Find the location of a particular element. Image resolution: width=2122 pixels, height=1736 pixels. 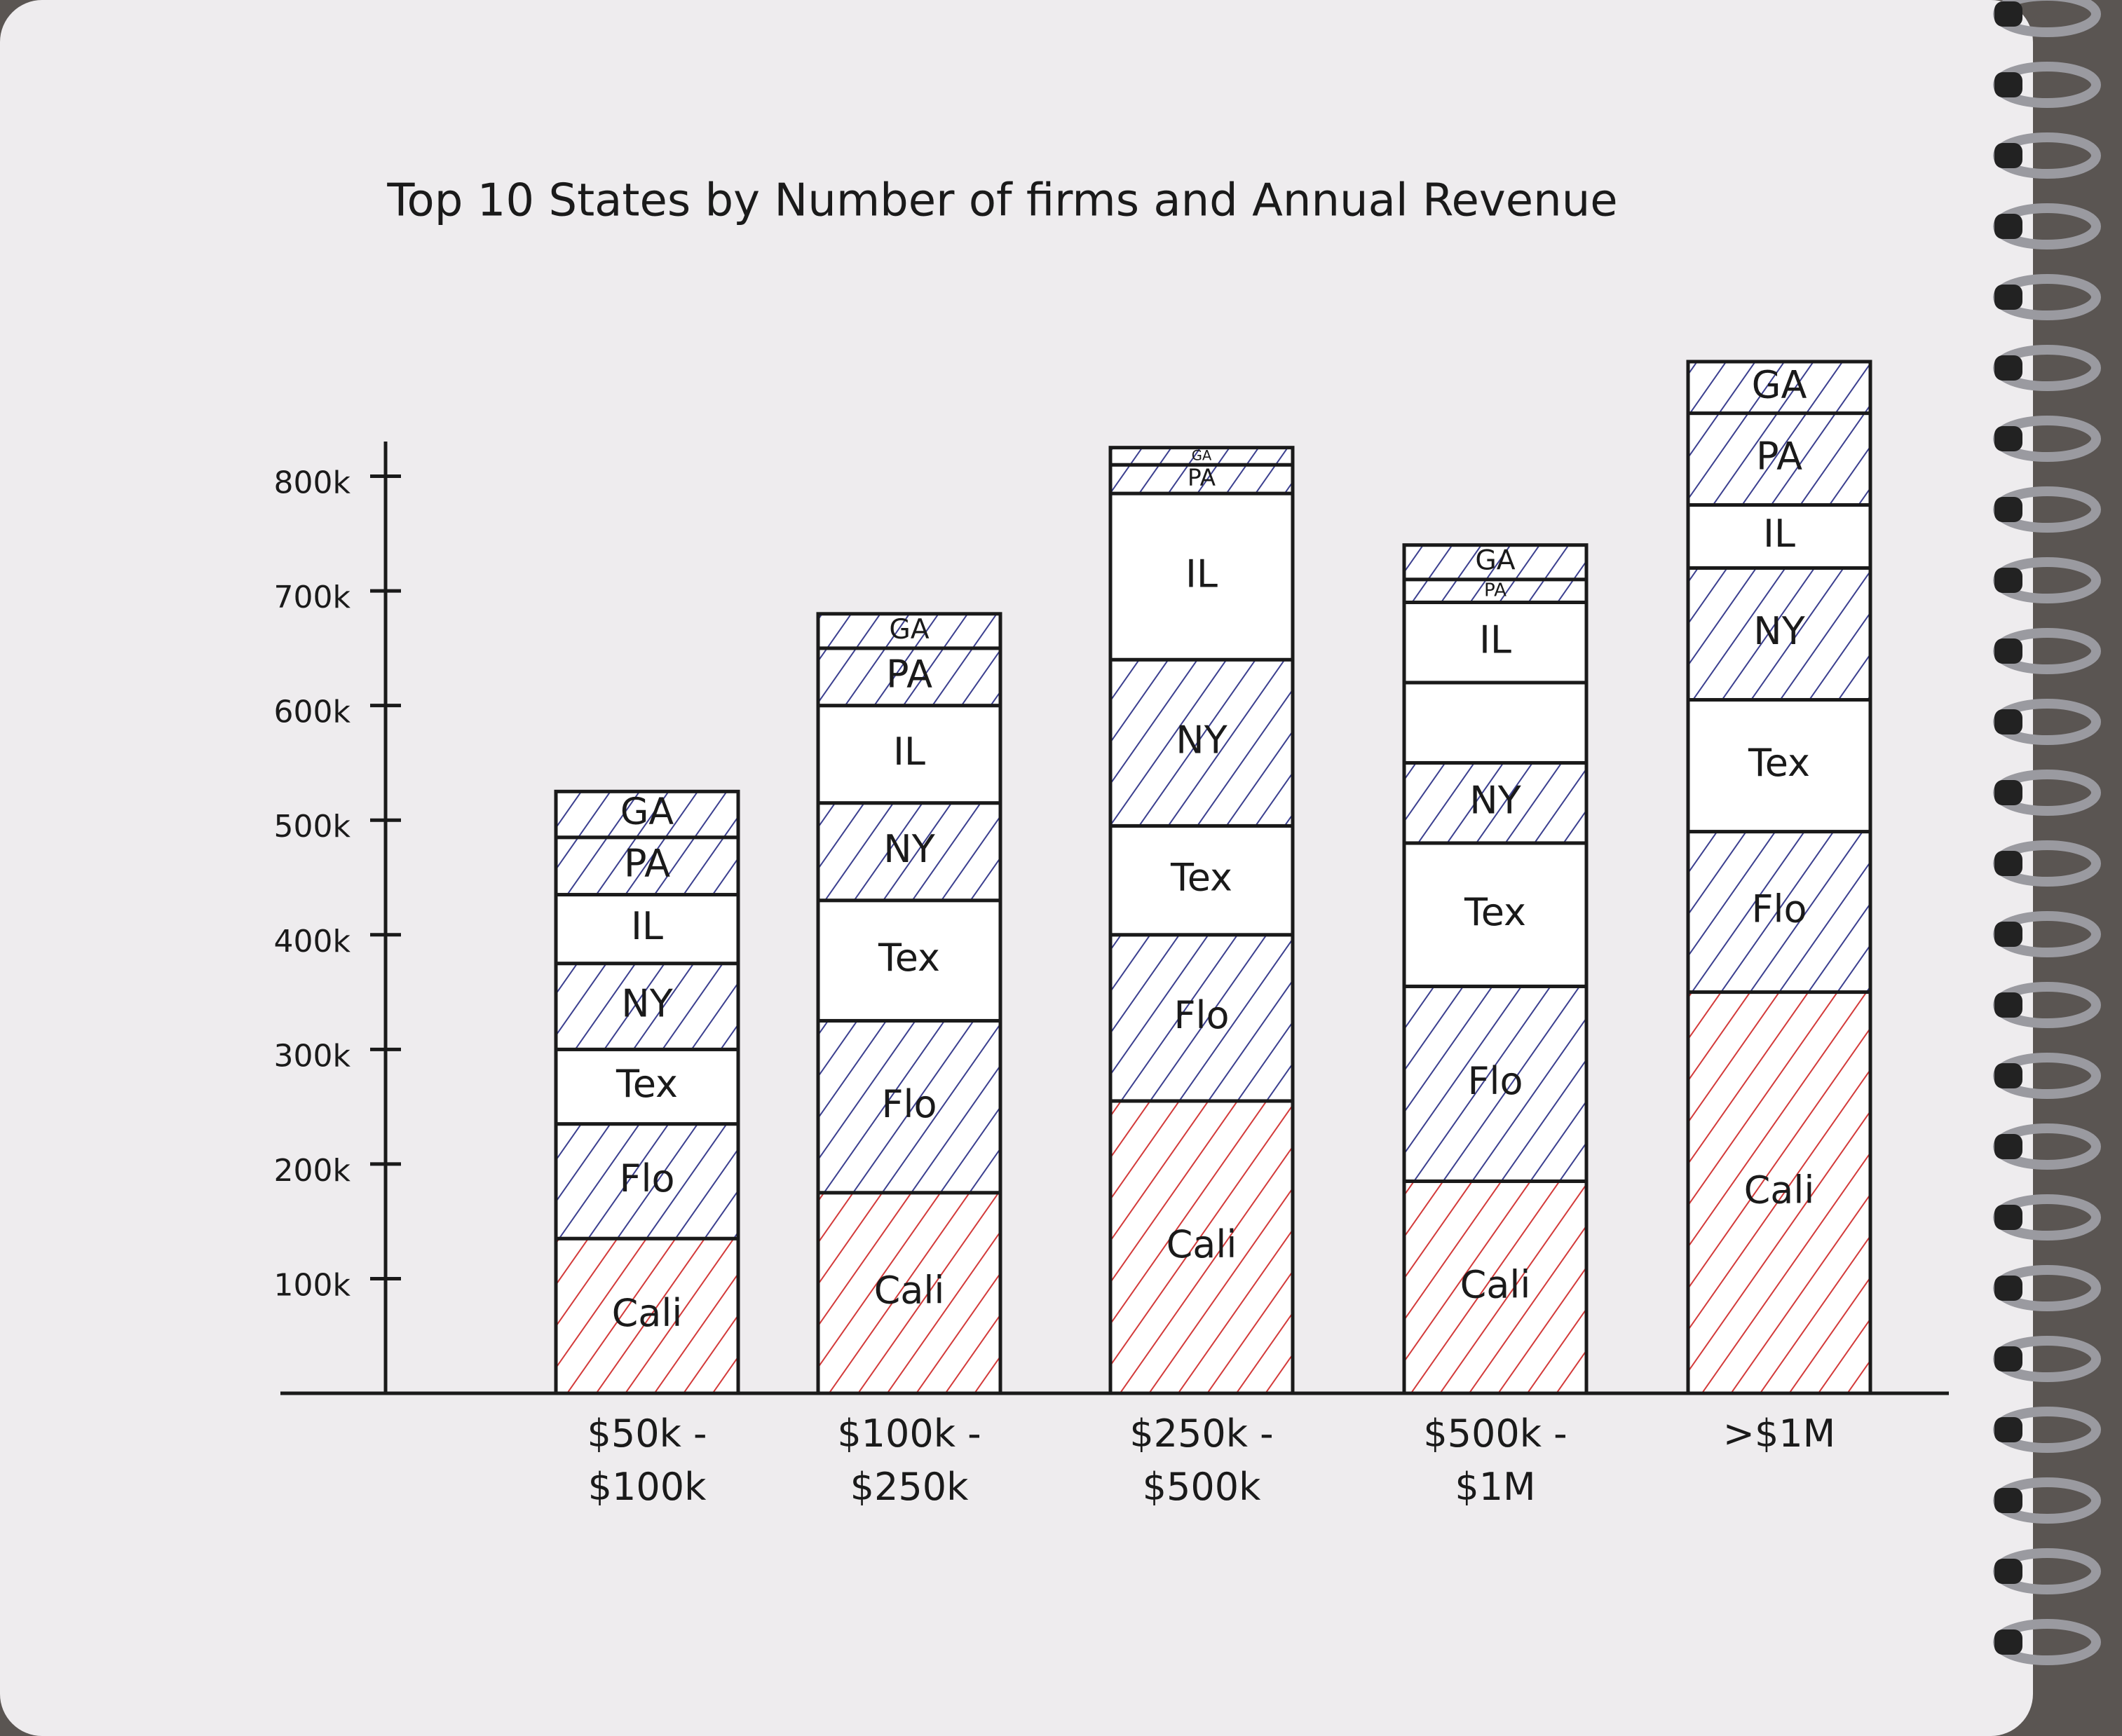

y-tick-label: 500k is located at coordinates (312, 827).